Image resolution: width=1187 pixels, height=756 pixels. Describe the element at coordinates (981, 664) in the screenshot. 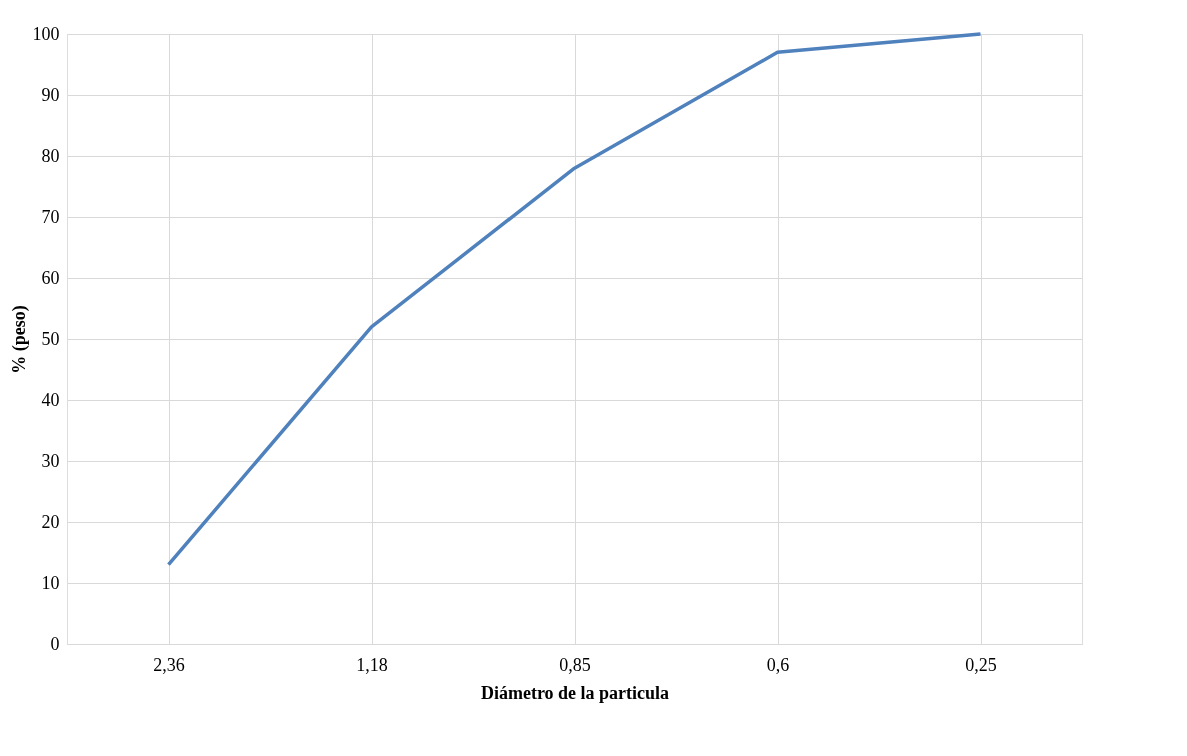

I see `x-tick-label: 0,25` at that location.